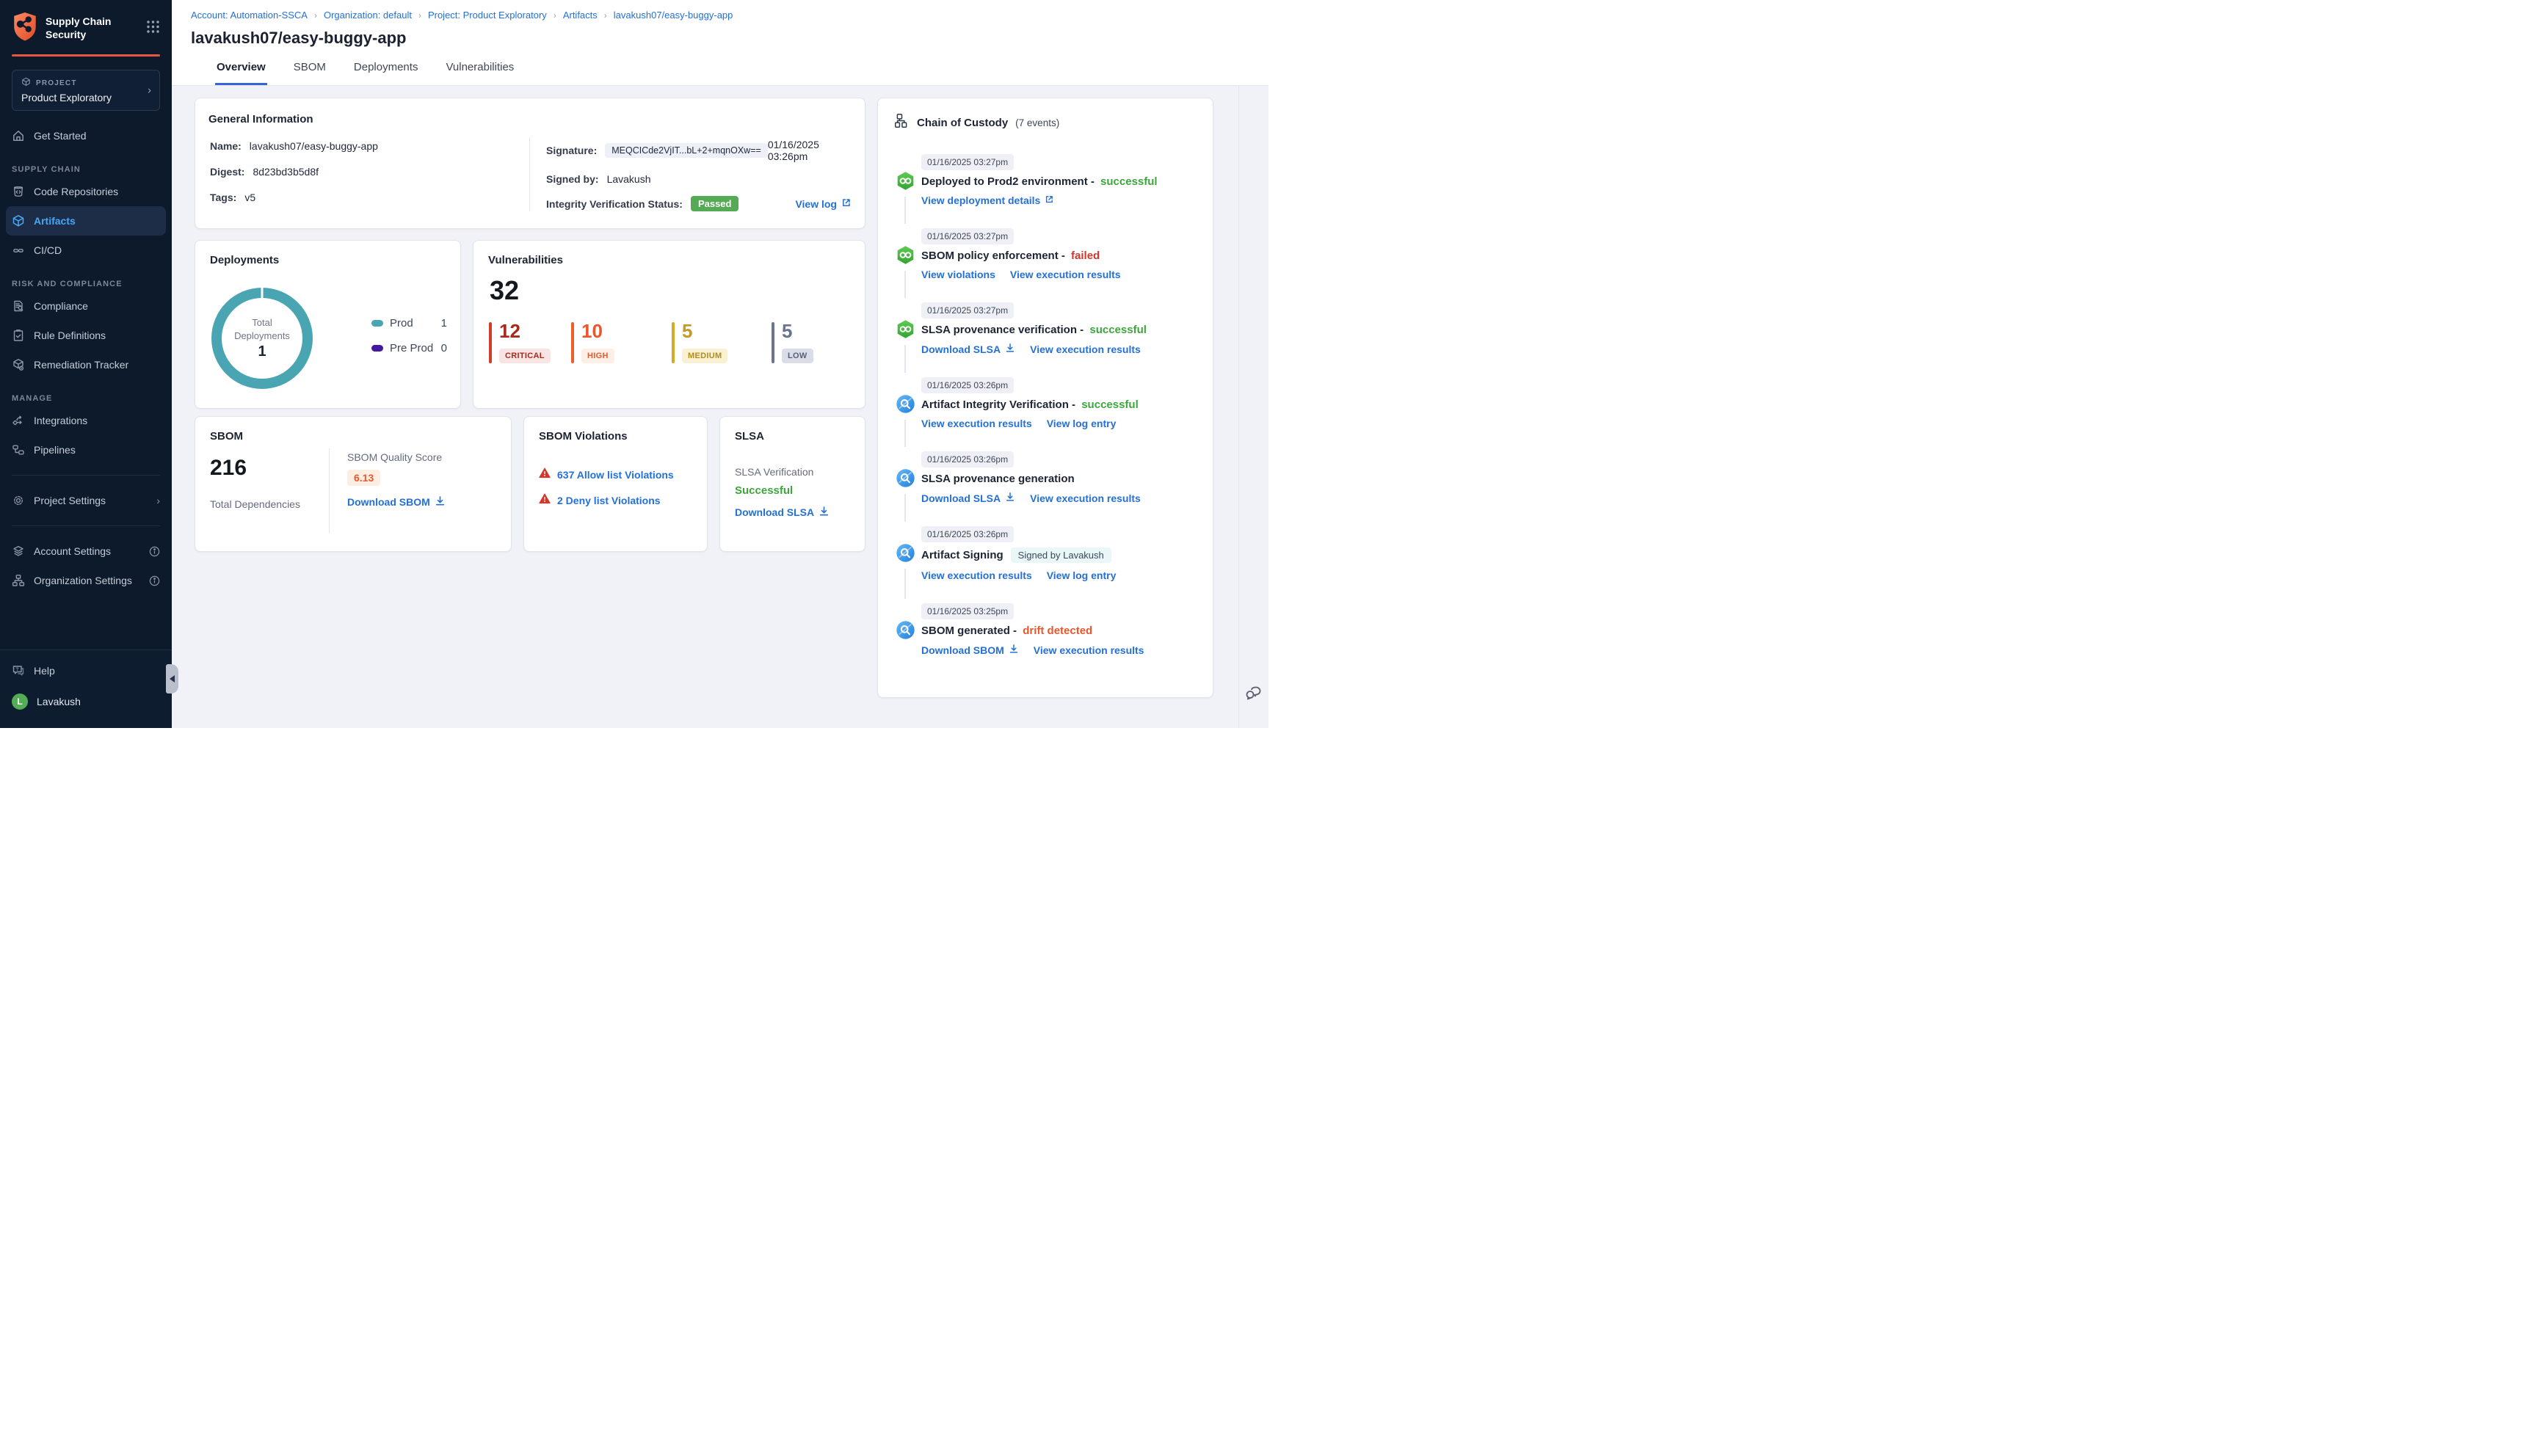 This screenshot has height=1456, width=2537. I want to click on view-violations-link: View violations, so click(958, 274).